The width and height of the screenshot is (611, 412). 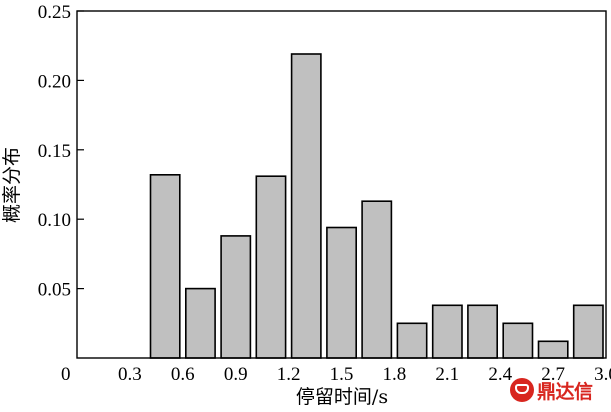 I want to click on watermark-text: 鼎达信, so click(x=565, y=391).